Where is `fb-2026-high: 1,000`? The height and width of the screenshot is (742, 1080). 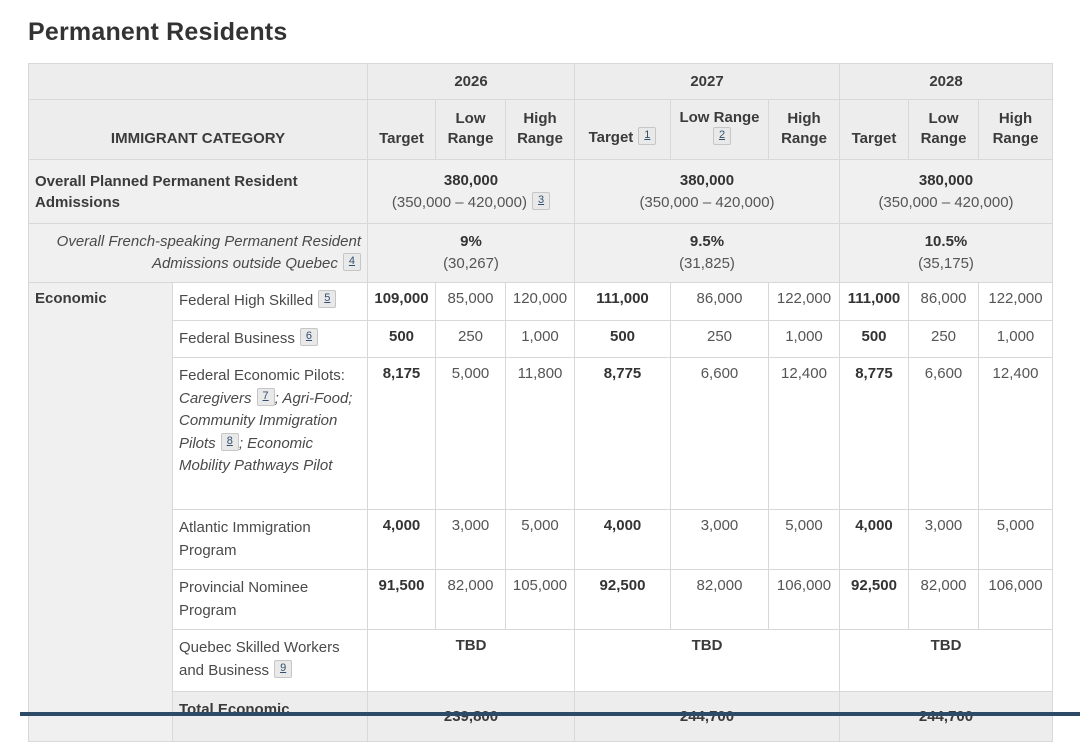
fb-2026-high: 1,000 is located at coordinates (540, 338).